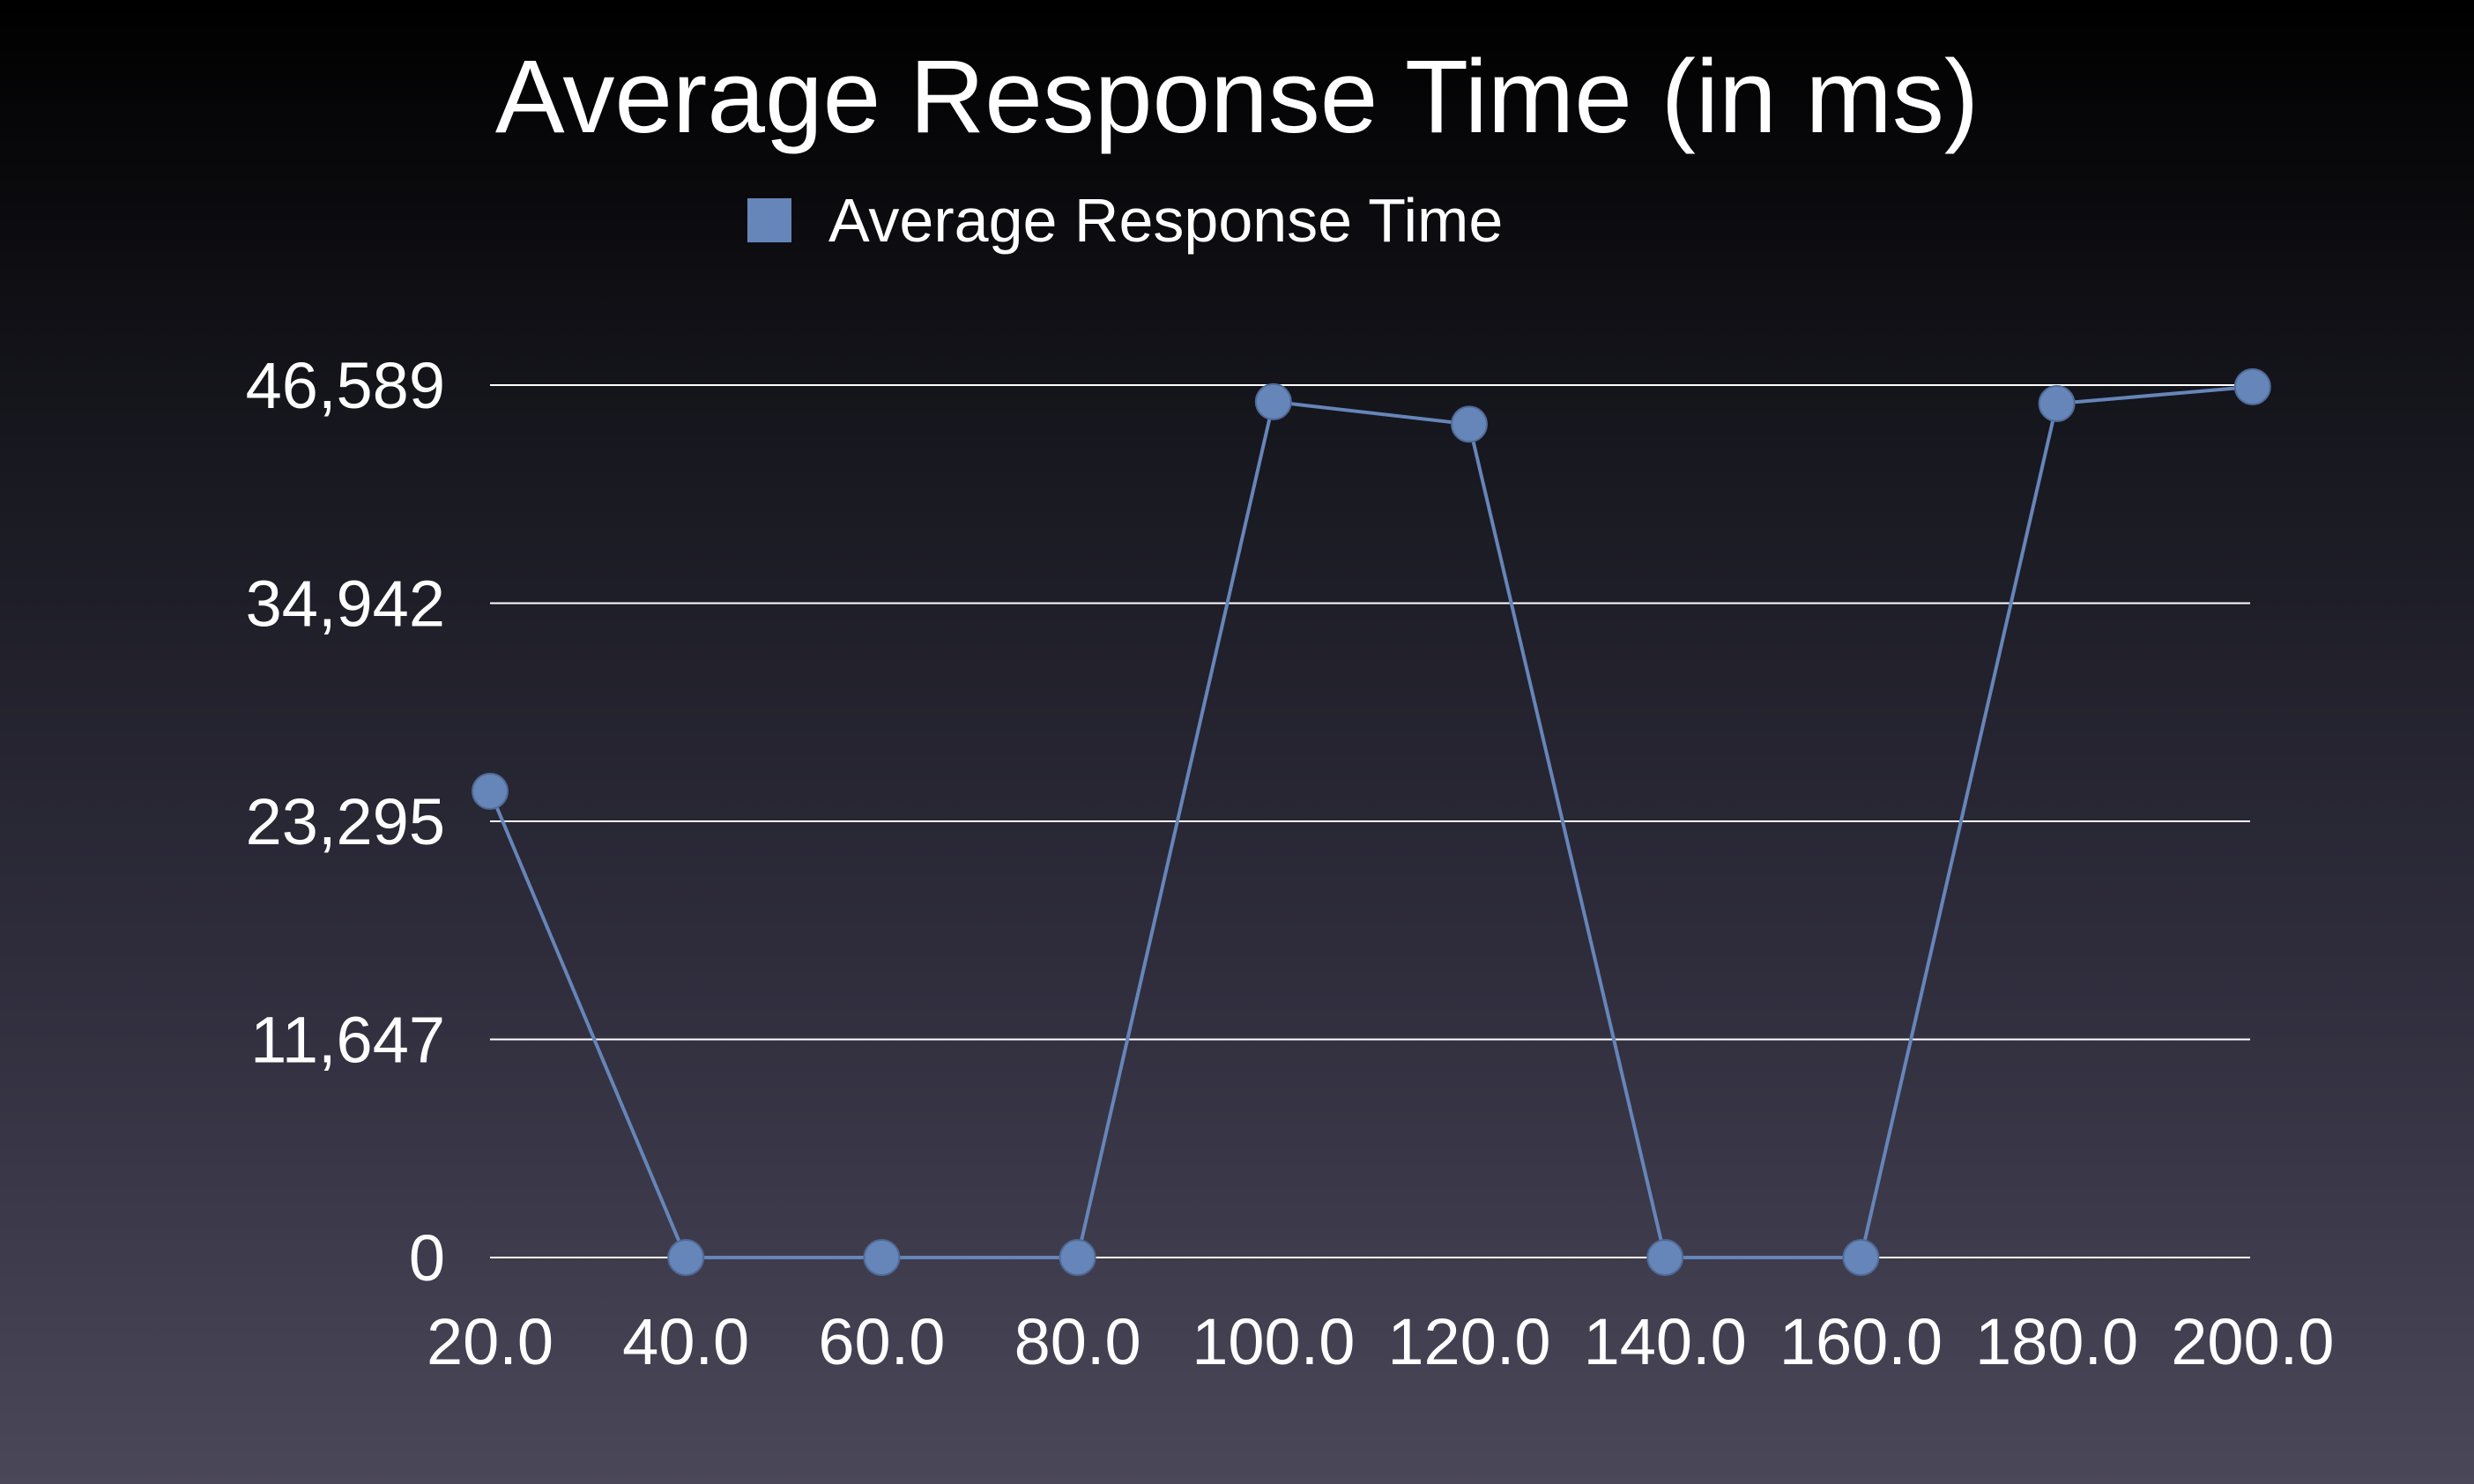 Image resolution: width=2474 pixels, height=1484 pixels. Describe the element at coordinates (2057, 1341) in the screenshot. I see `x-tick-label: 180.0` at that location.